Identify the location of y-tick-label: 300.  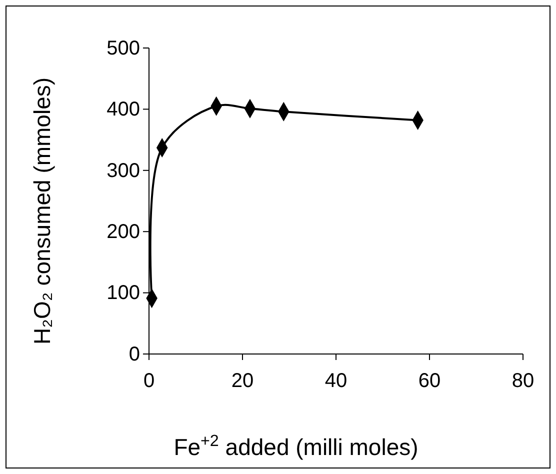
(123, 171).